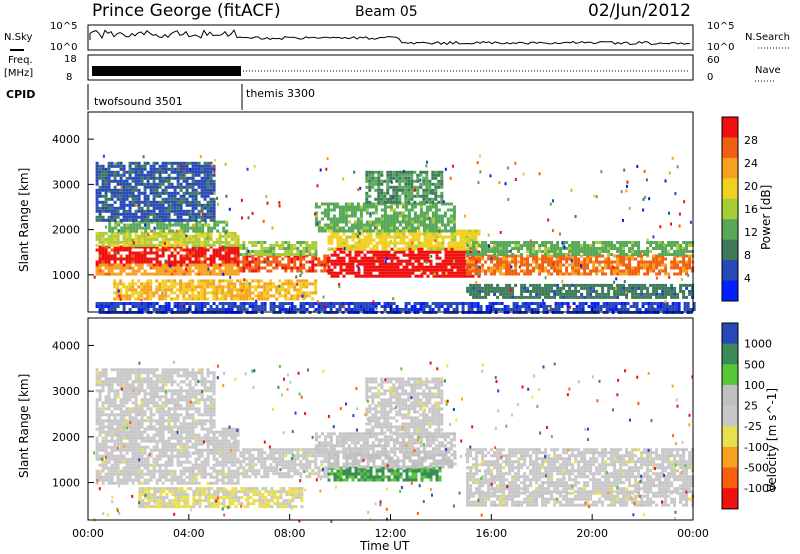  Describe the element at coordinates (63, 47) in the screenshot. I see `noise-tick-low-left: 10^0` at that location.